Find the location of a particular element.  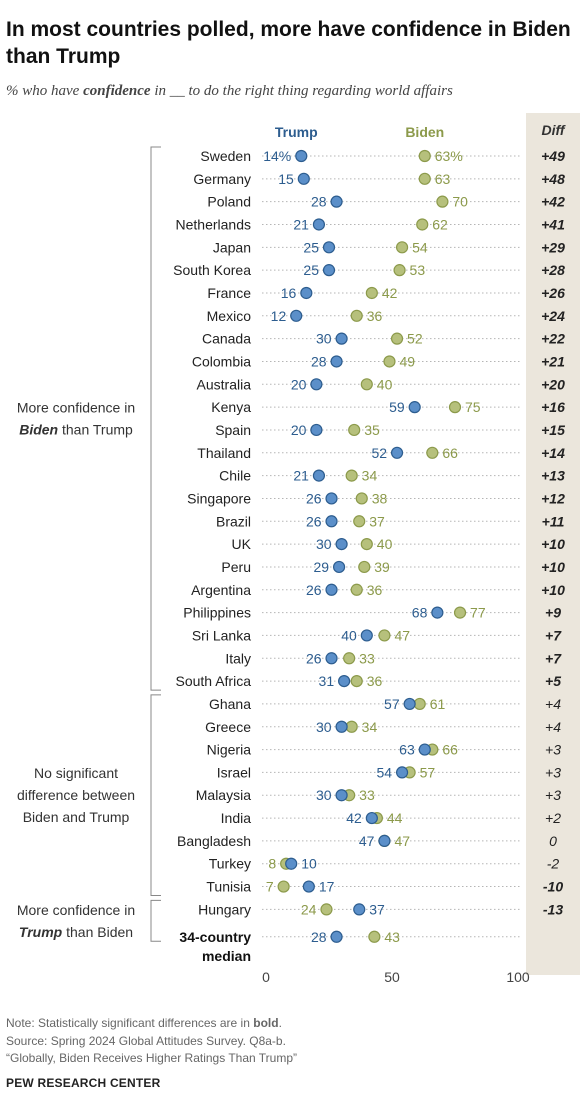

trump-dot-singapore is located at coordinates (331, 498).